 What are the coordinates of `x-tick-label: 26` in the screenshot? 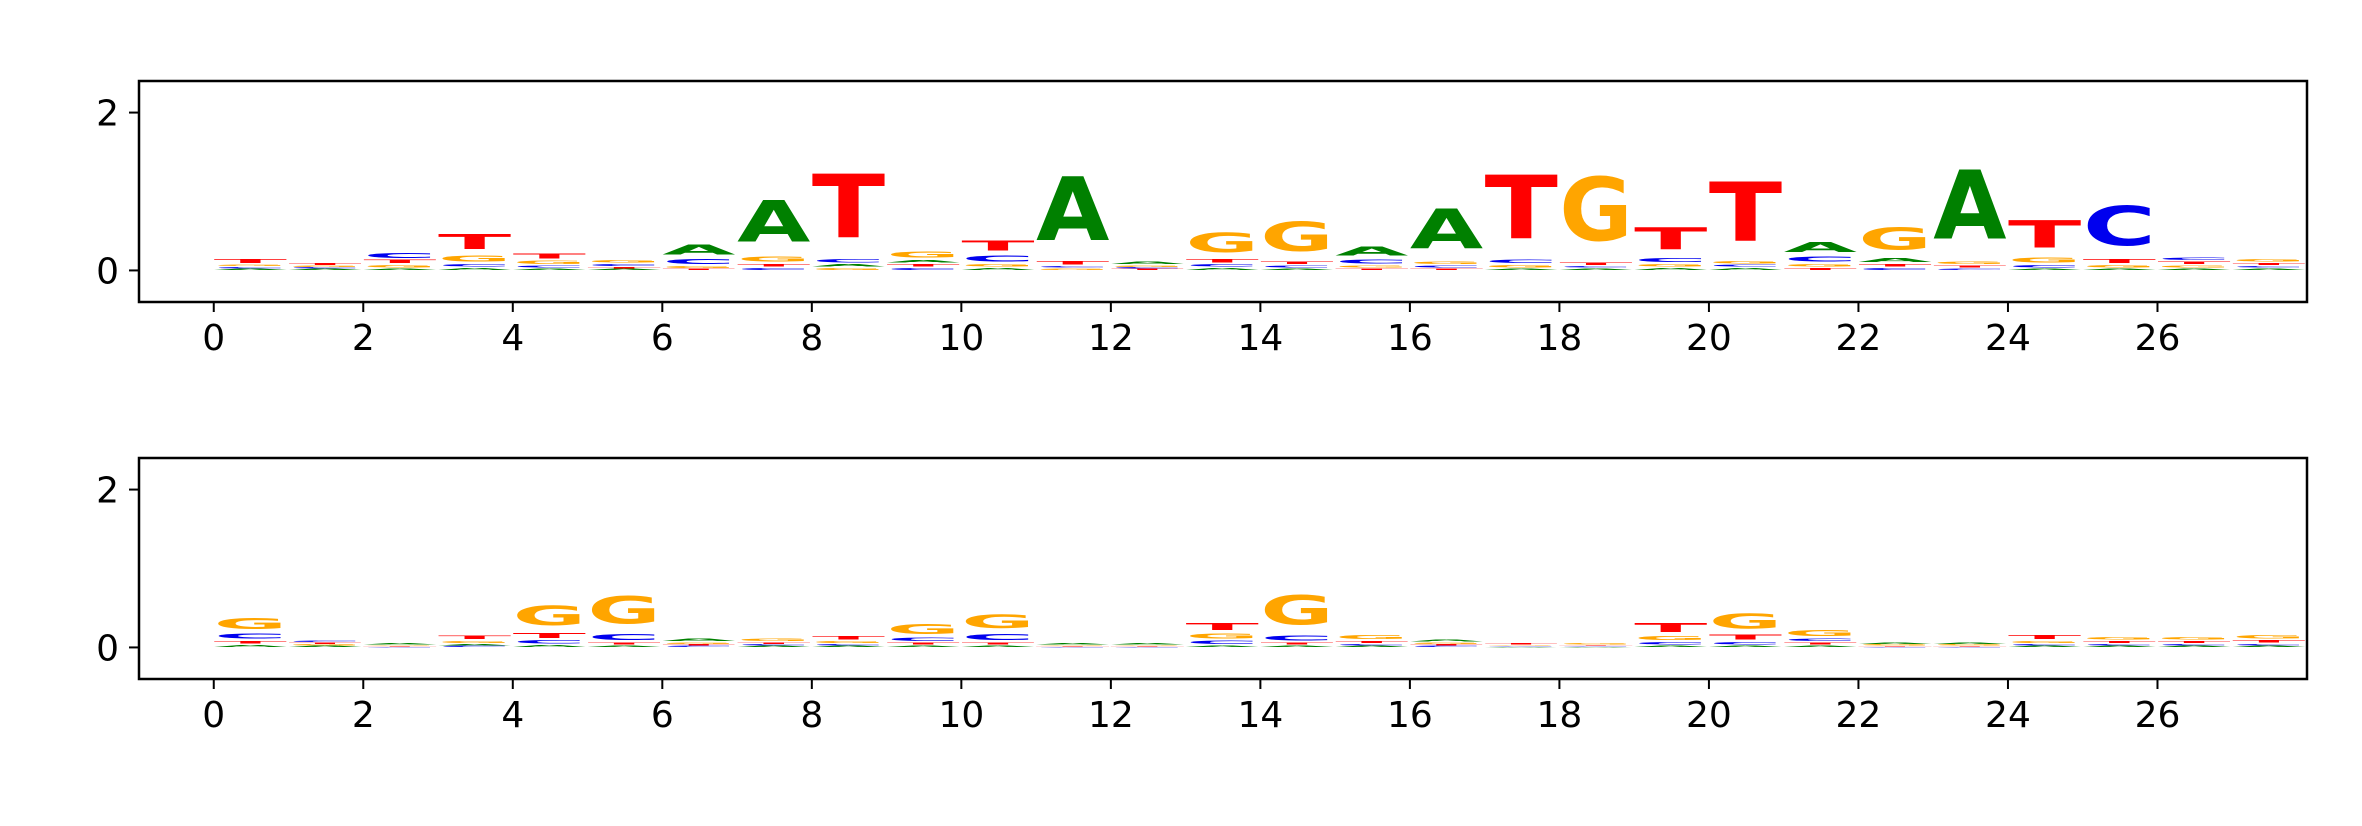 It's located at (2158, 715).